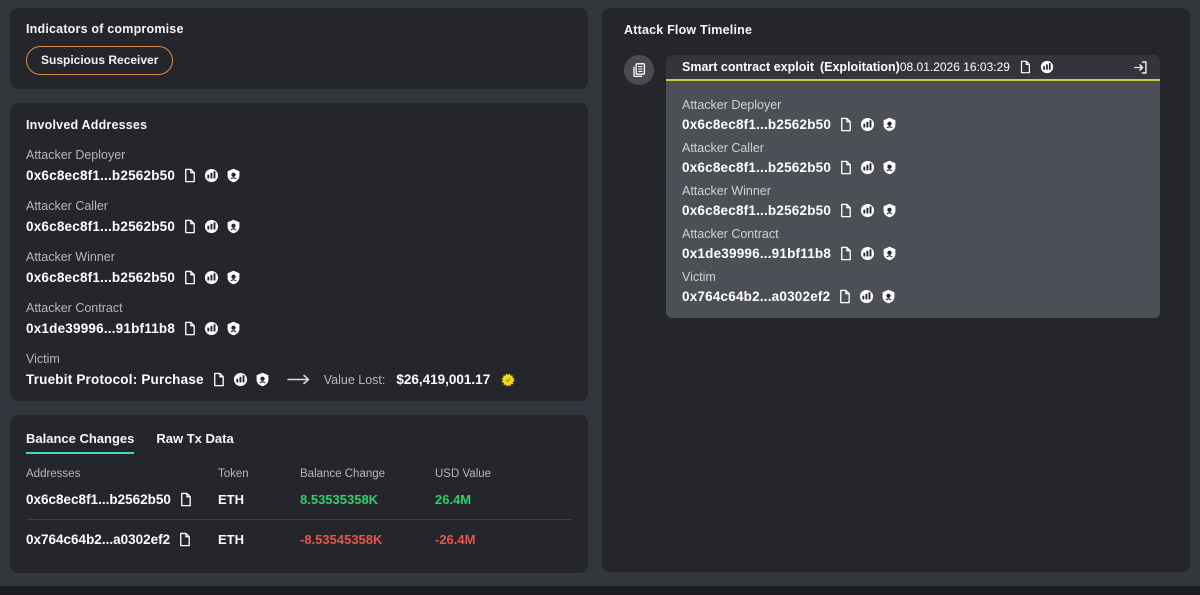  I want to click on event-timestamp: 08.01.2026 16:03:29, so click(954, 66).